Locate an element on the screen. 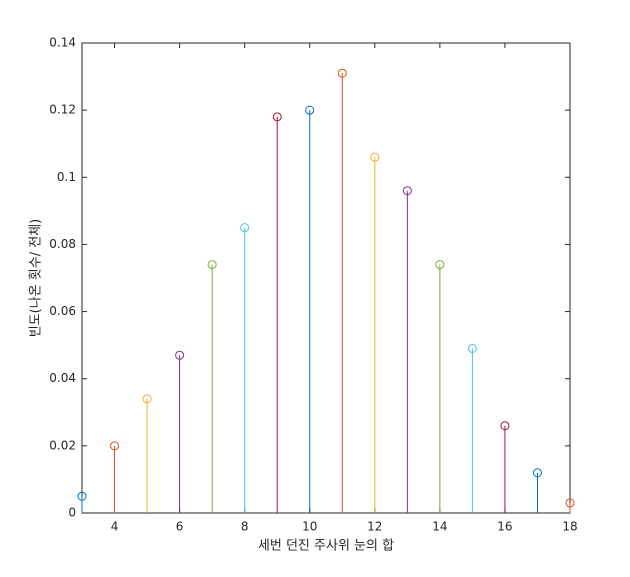 This screenshot has width=630, height=577. x-tick-label: 10 is located at coordinates (309, 527).